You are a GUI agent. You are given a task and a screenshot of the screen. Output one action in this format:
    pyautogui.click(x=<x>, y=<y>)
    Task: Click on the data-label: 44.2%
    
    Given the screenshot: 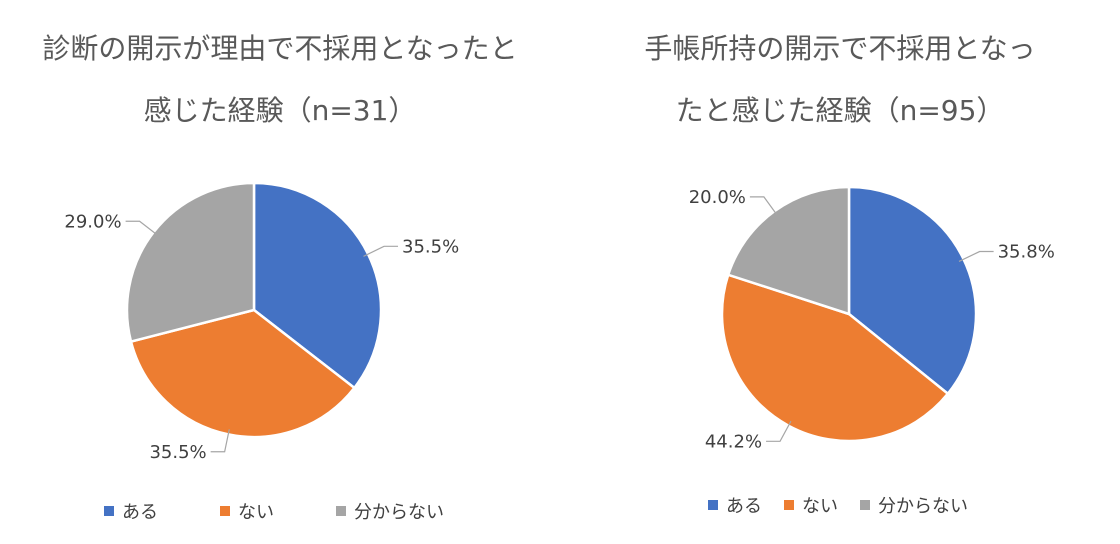 What is the action you would take?
    pyautogui.click(x=733, y=441)
    